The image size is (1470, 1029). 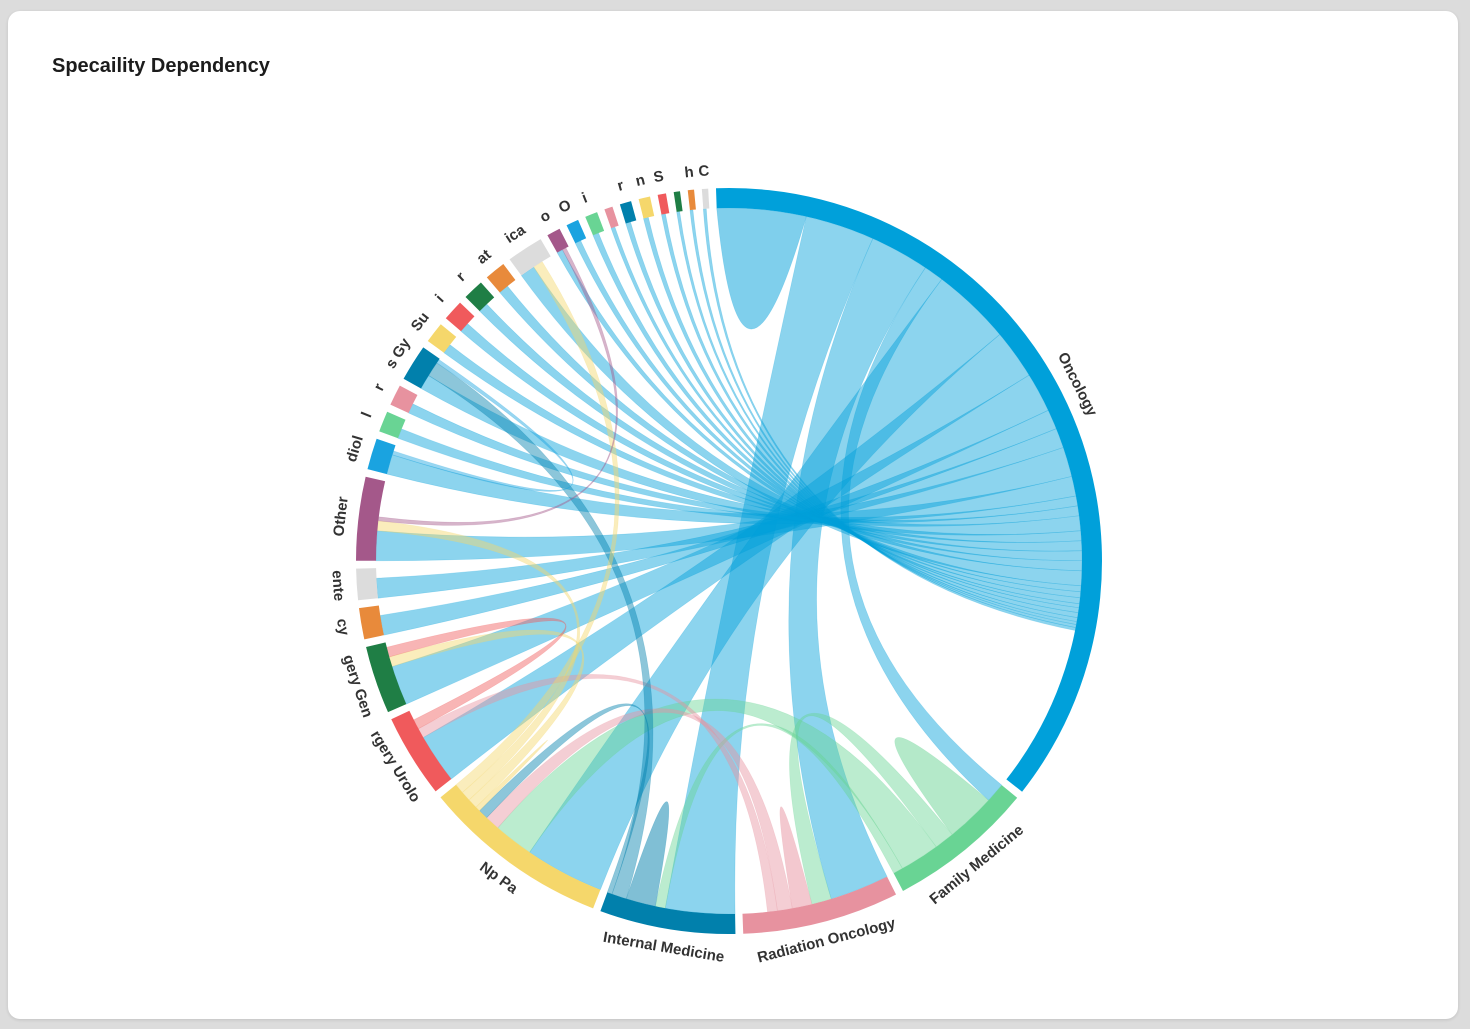 I want to click on segment-label-other: Other, so click(x=340, y=516).